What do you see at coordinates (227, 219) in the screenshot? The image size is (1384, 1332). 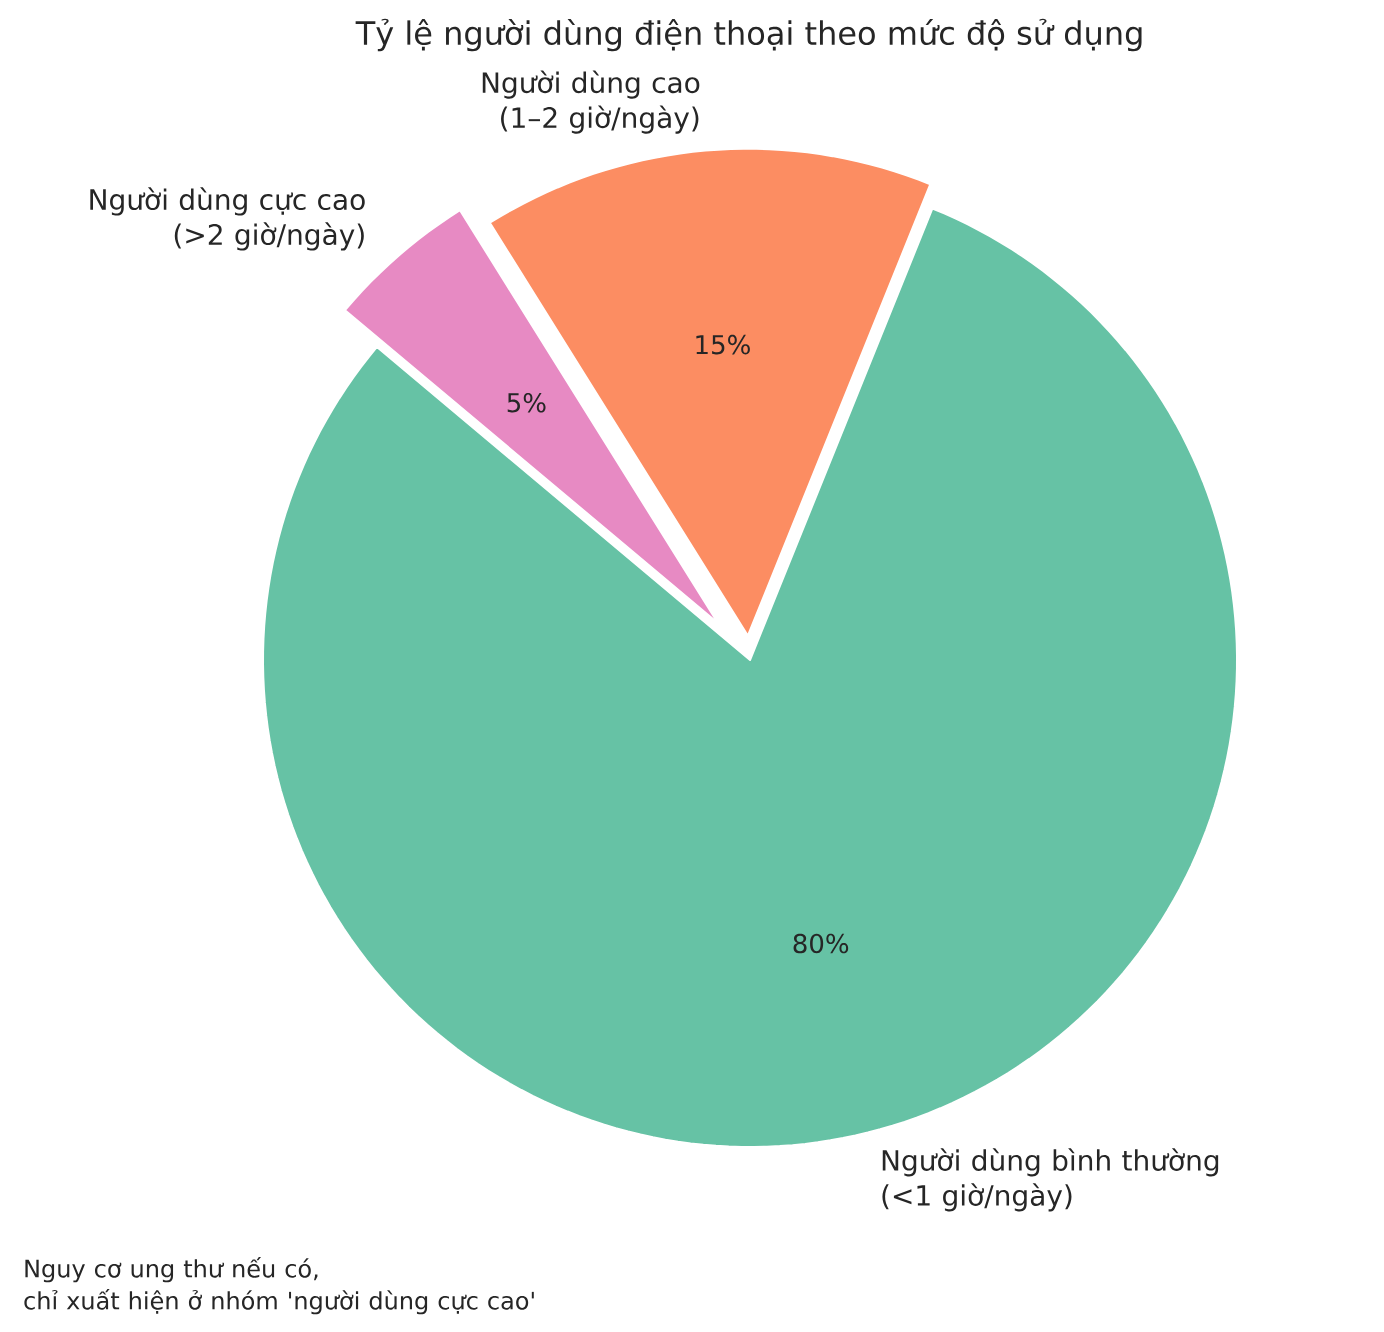 I see `slice-label: Người dùng cực cao (>2 giờ/ngày)` at bounding box center [227, 219].